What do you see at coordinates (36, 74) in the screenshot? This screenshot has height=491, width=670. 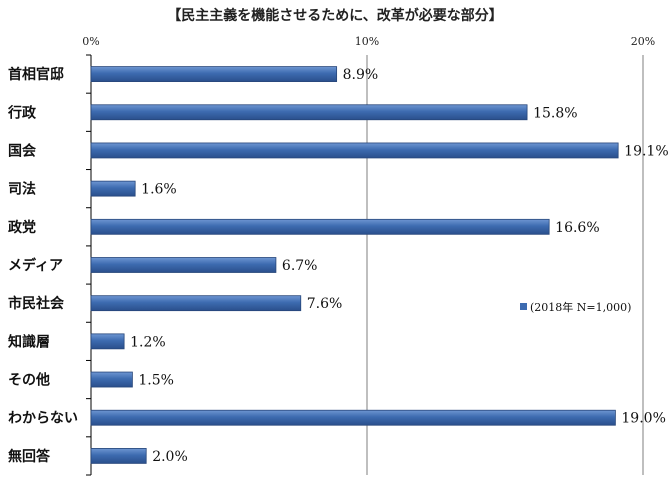 I see `category-label: 首相官邸` at bounding box center [36, 74].